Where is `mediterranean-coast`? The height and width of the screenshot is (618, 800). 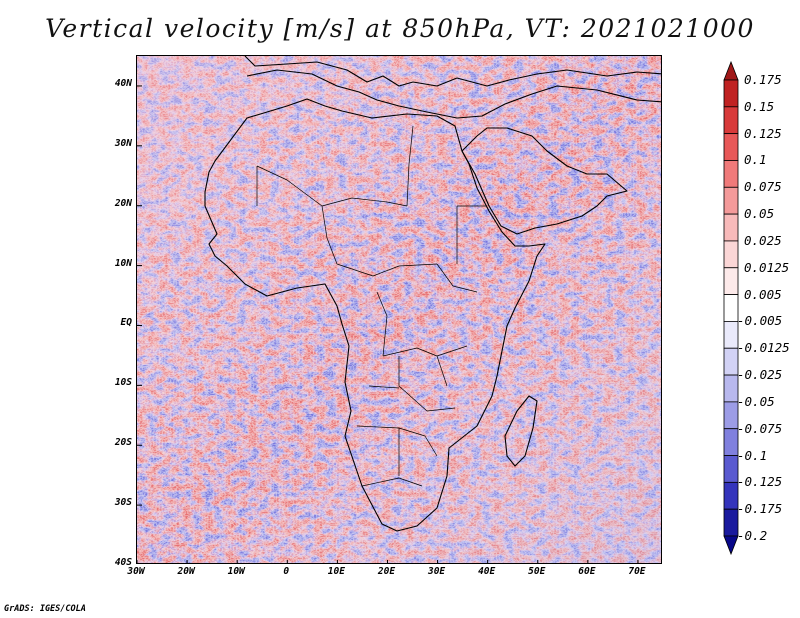 mediterranean-coast is located at coordinates (453, 94).